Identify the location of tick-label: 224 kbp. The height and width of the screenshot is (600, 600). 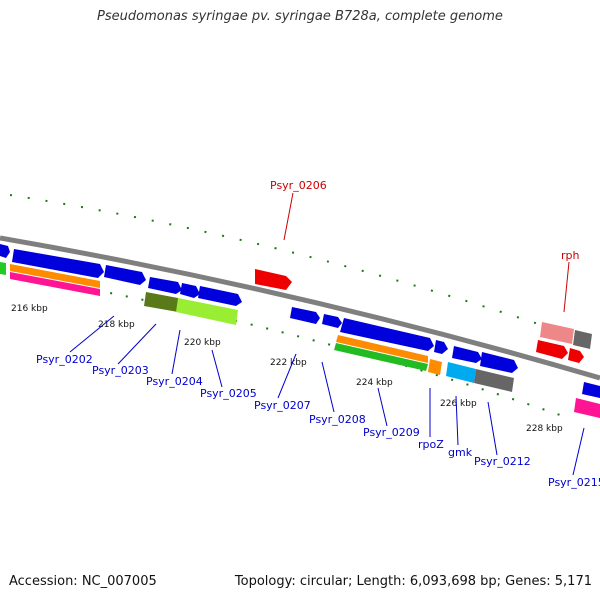
(374, 383).